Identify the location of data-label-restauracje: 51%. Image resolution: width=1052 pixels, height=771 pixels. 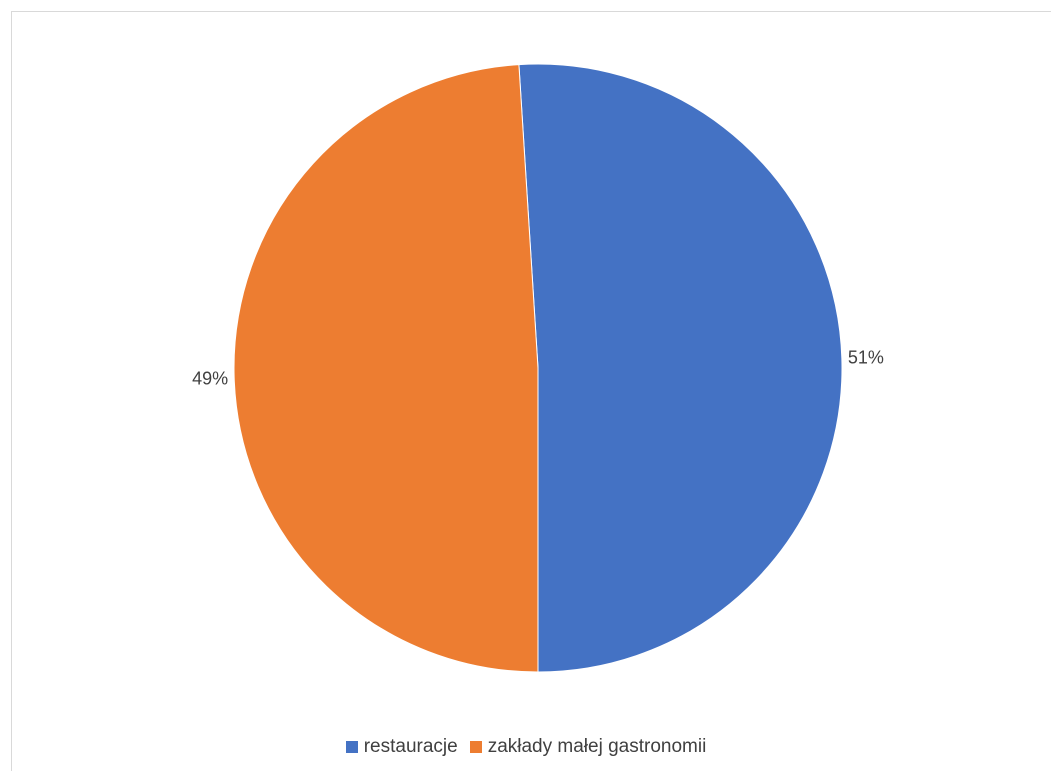
(866, 358).